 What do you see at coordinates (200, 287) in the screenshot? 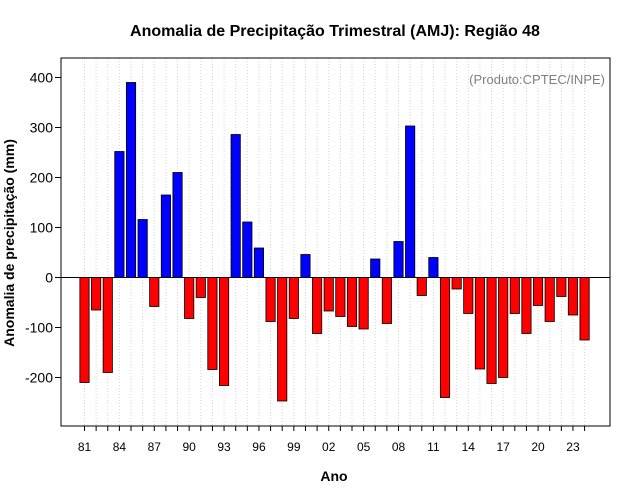
I see `bar-1991` at bounding box center [200, 287].